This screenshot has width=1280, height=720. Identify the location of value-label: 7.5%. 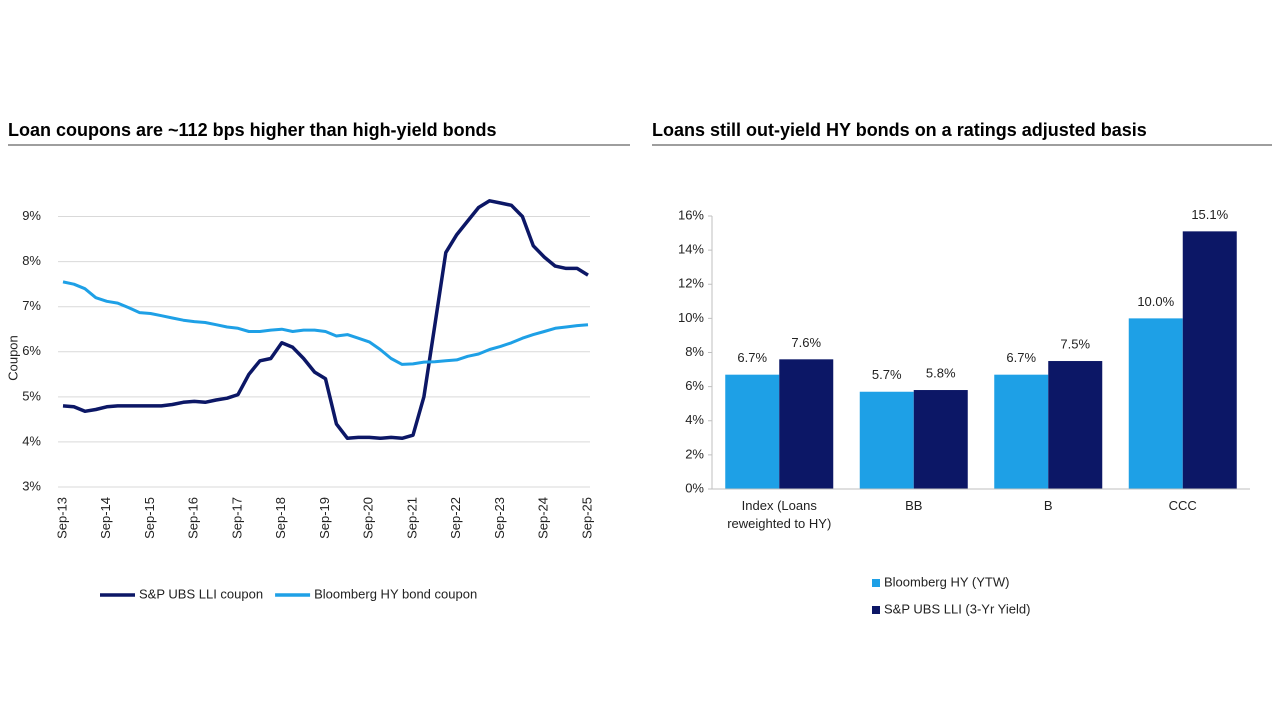
(1075, 343).